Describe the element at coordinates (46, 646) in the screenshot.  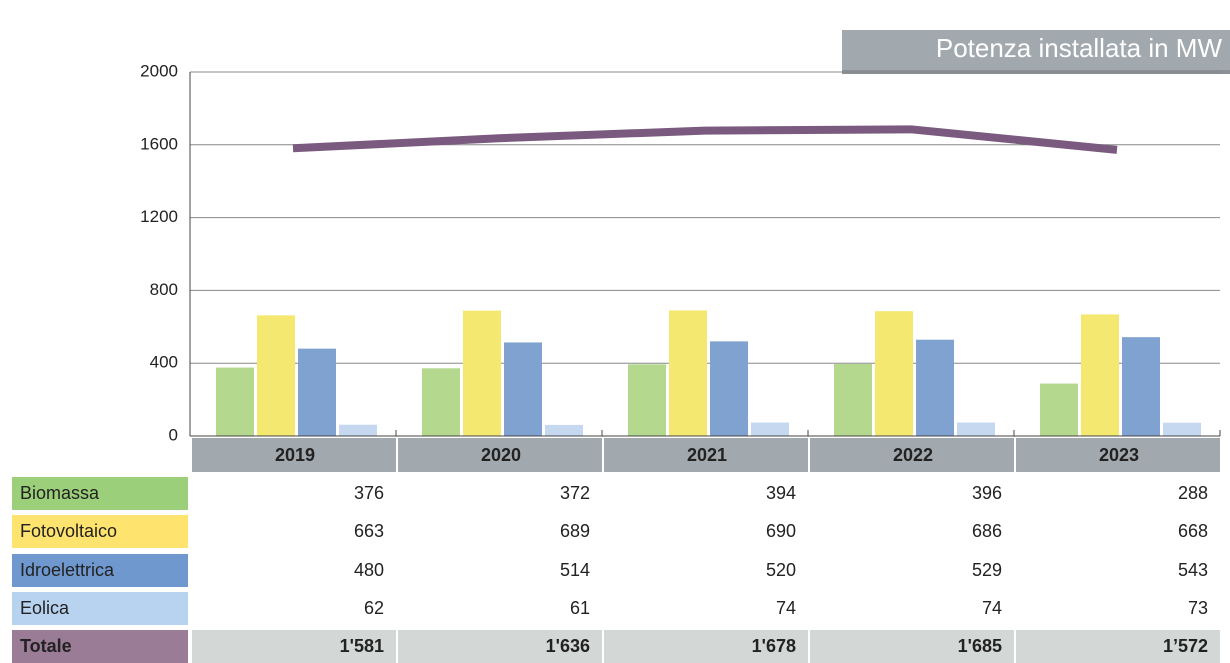
I see `legend-label: Totale` at that location.